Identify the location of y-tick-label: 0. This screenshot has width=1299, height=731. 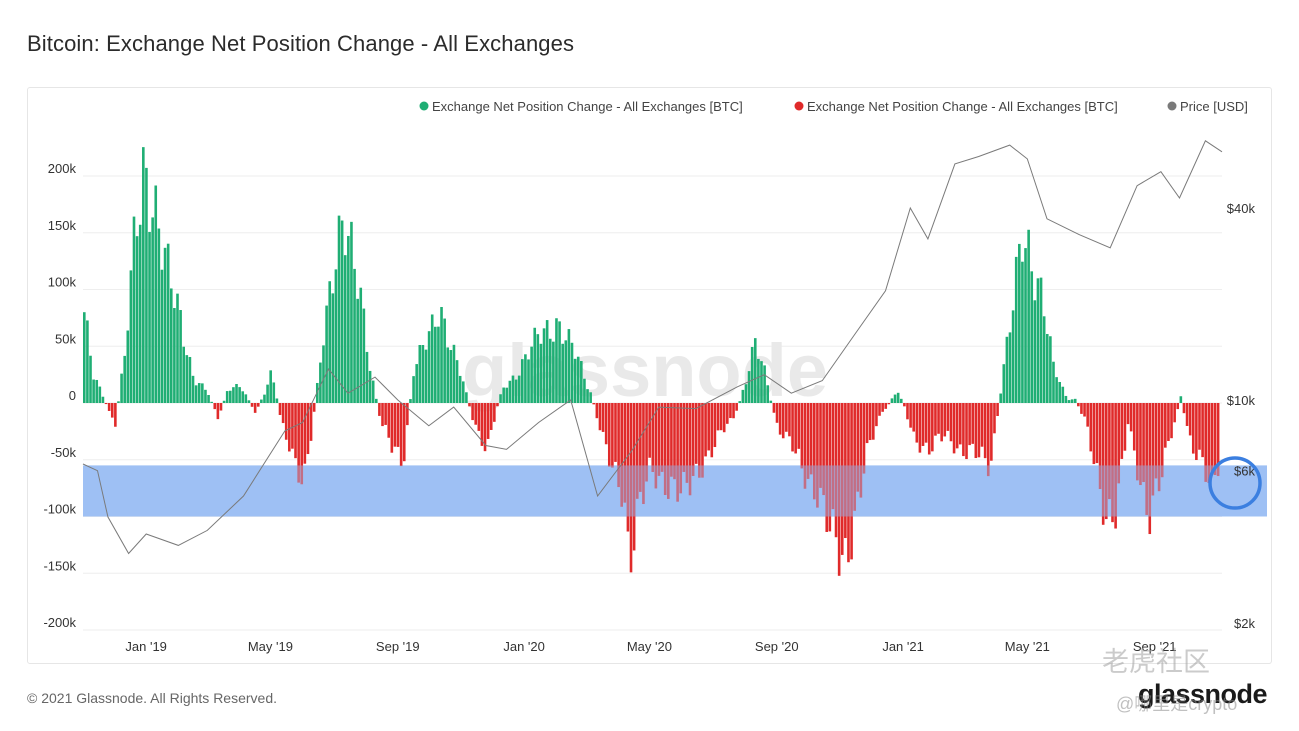
(72, 395).